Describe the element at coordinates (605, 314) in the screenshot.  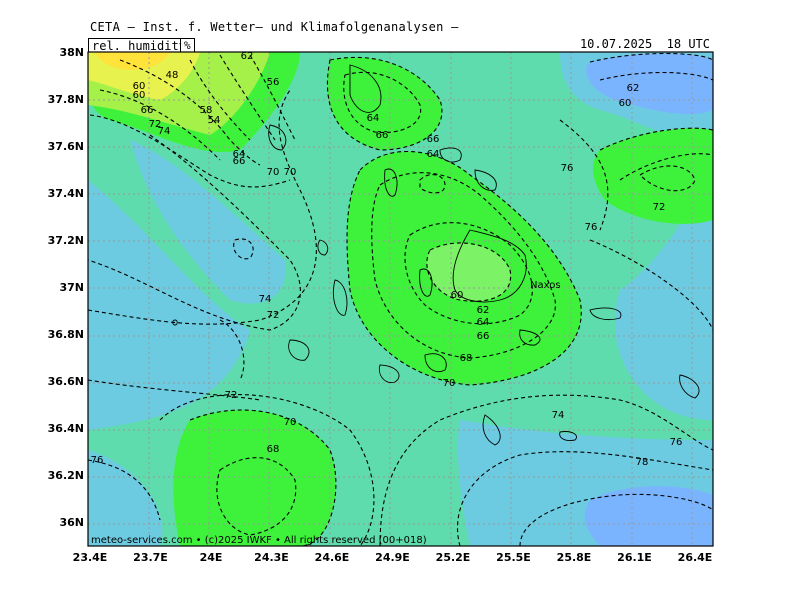
I see `island-amorgos` at that location.